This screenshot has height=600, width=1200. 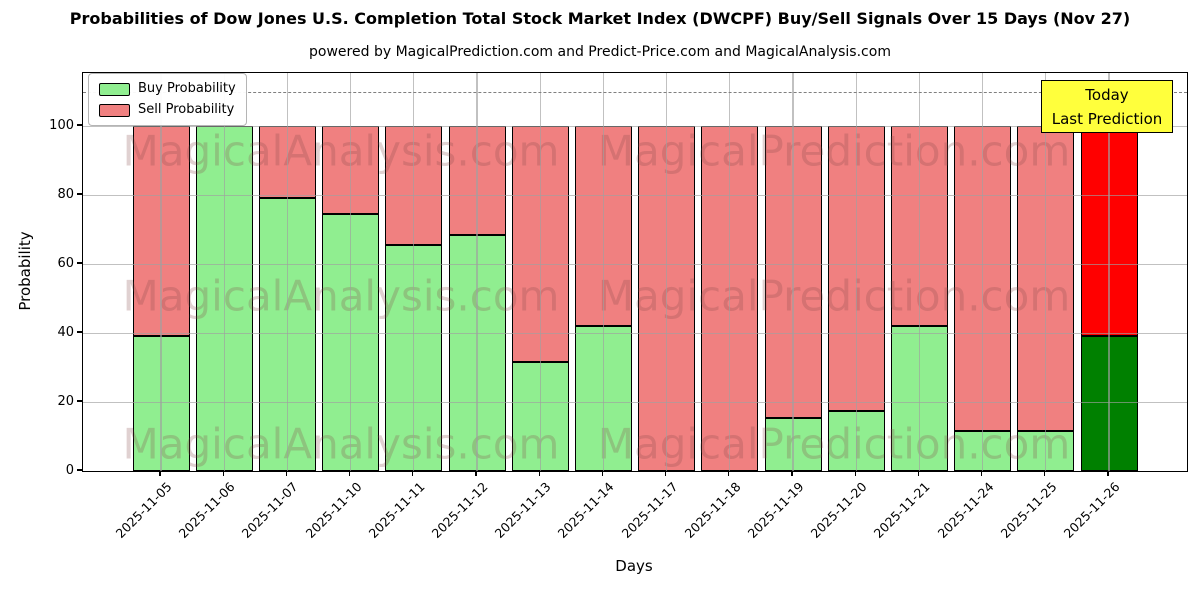 What do you see at coordinates (1107, 118) in the screenshot?
I see `today-annotation-line2: Last Prediction` at bounding box center [1107, 118].